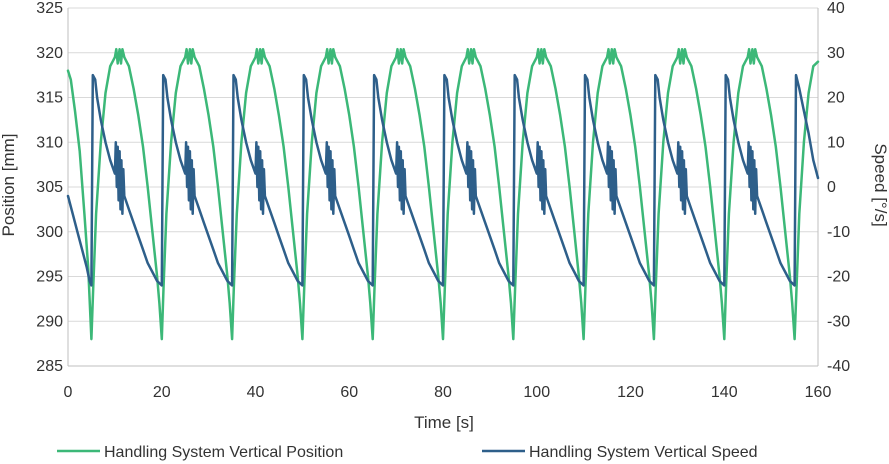  I want to click on x-tick-label: 20, so click(162, 392).